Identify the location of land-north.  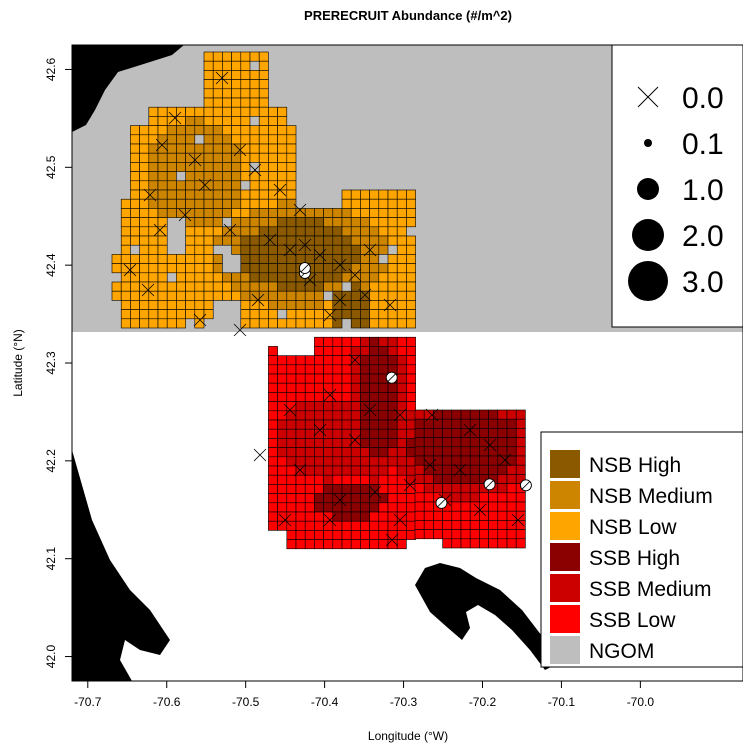
(128, 88).